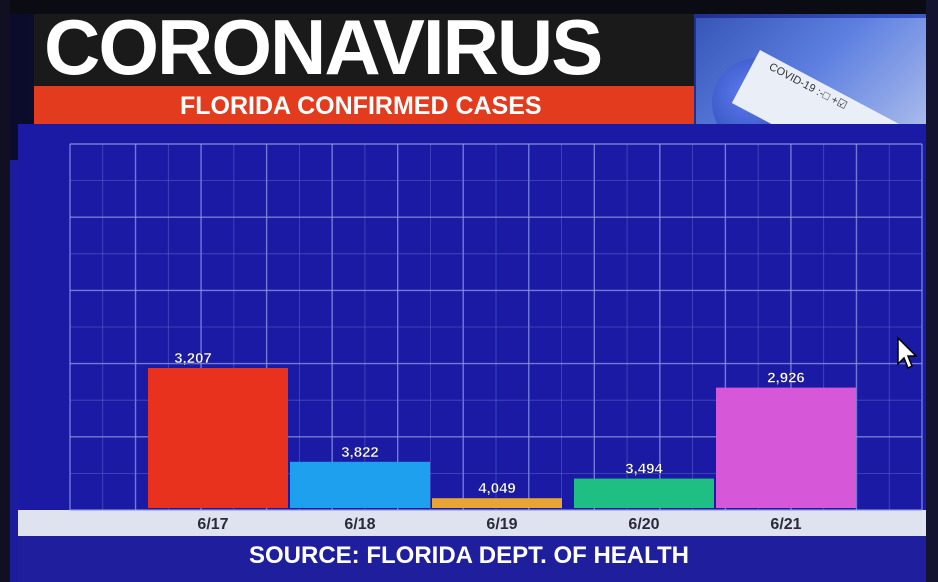  What do you see at coordinates (932, 291) in the screenshot?
I see `tv-bezel-right` at bounding box center [932, 291].